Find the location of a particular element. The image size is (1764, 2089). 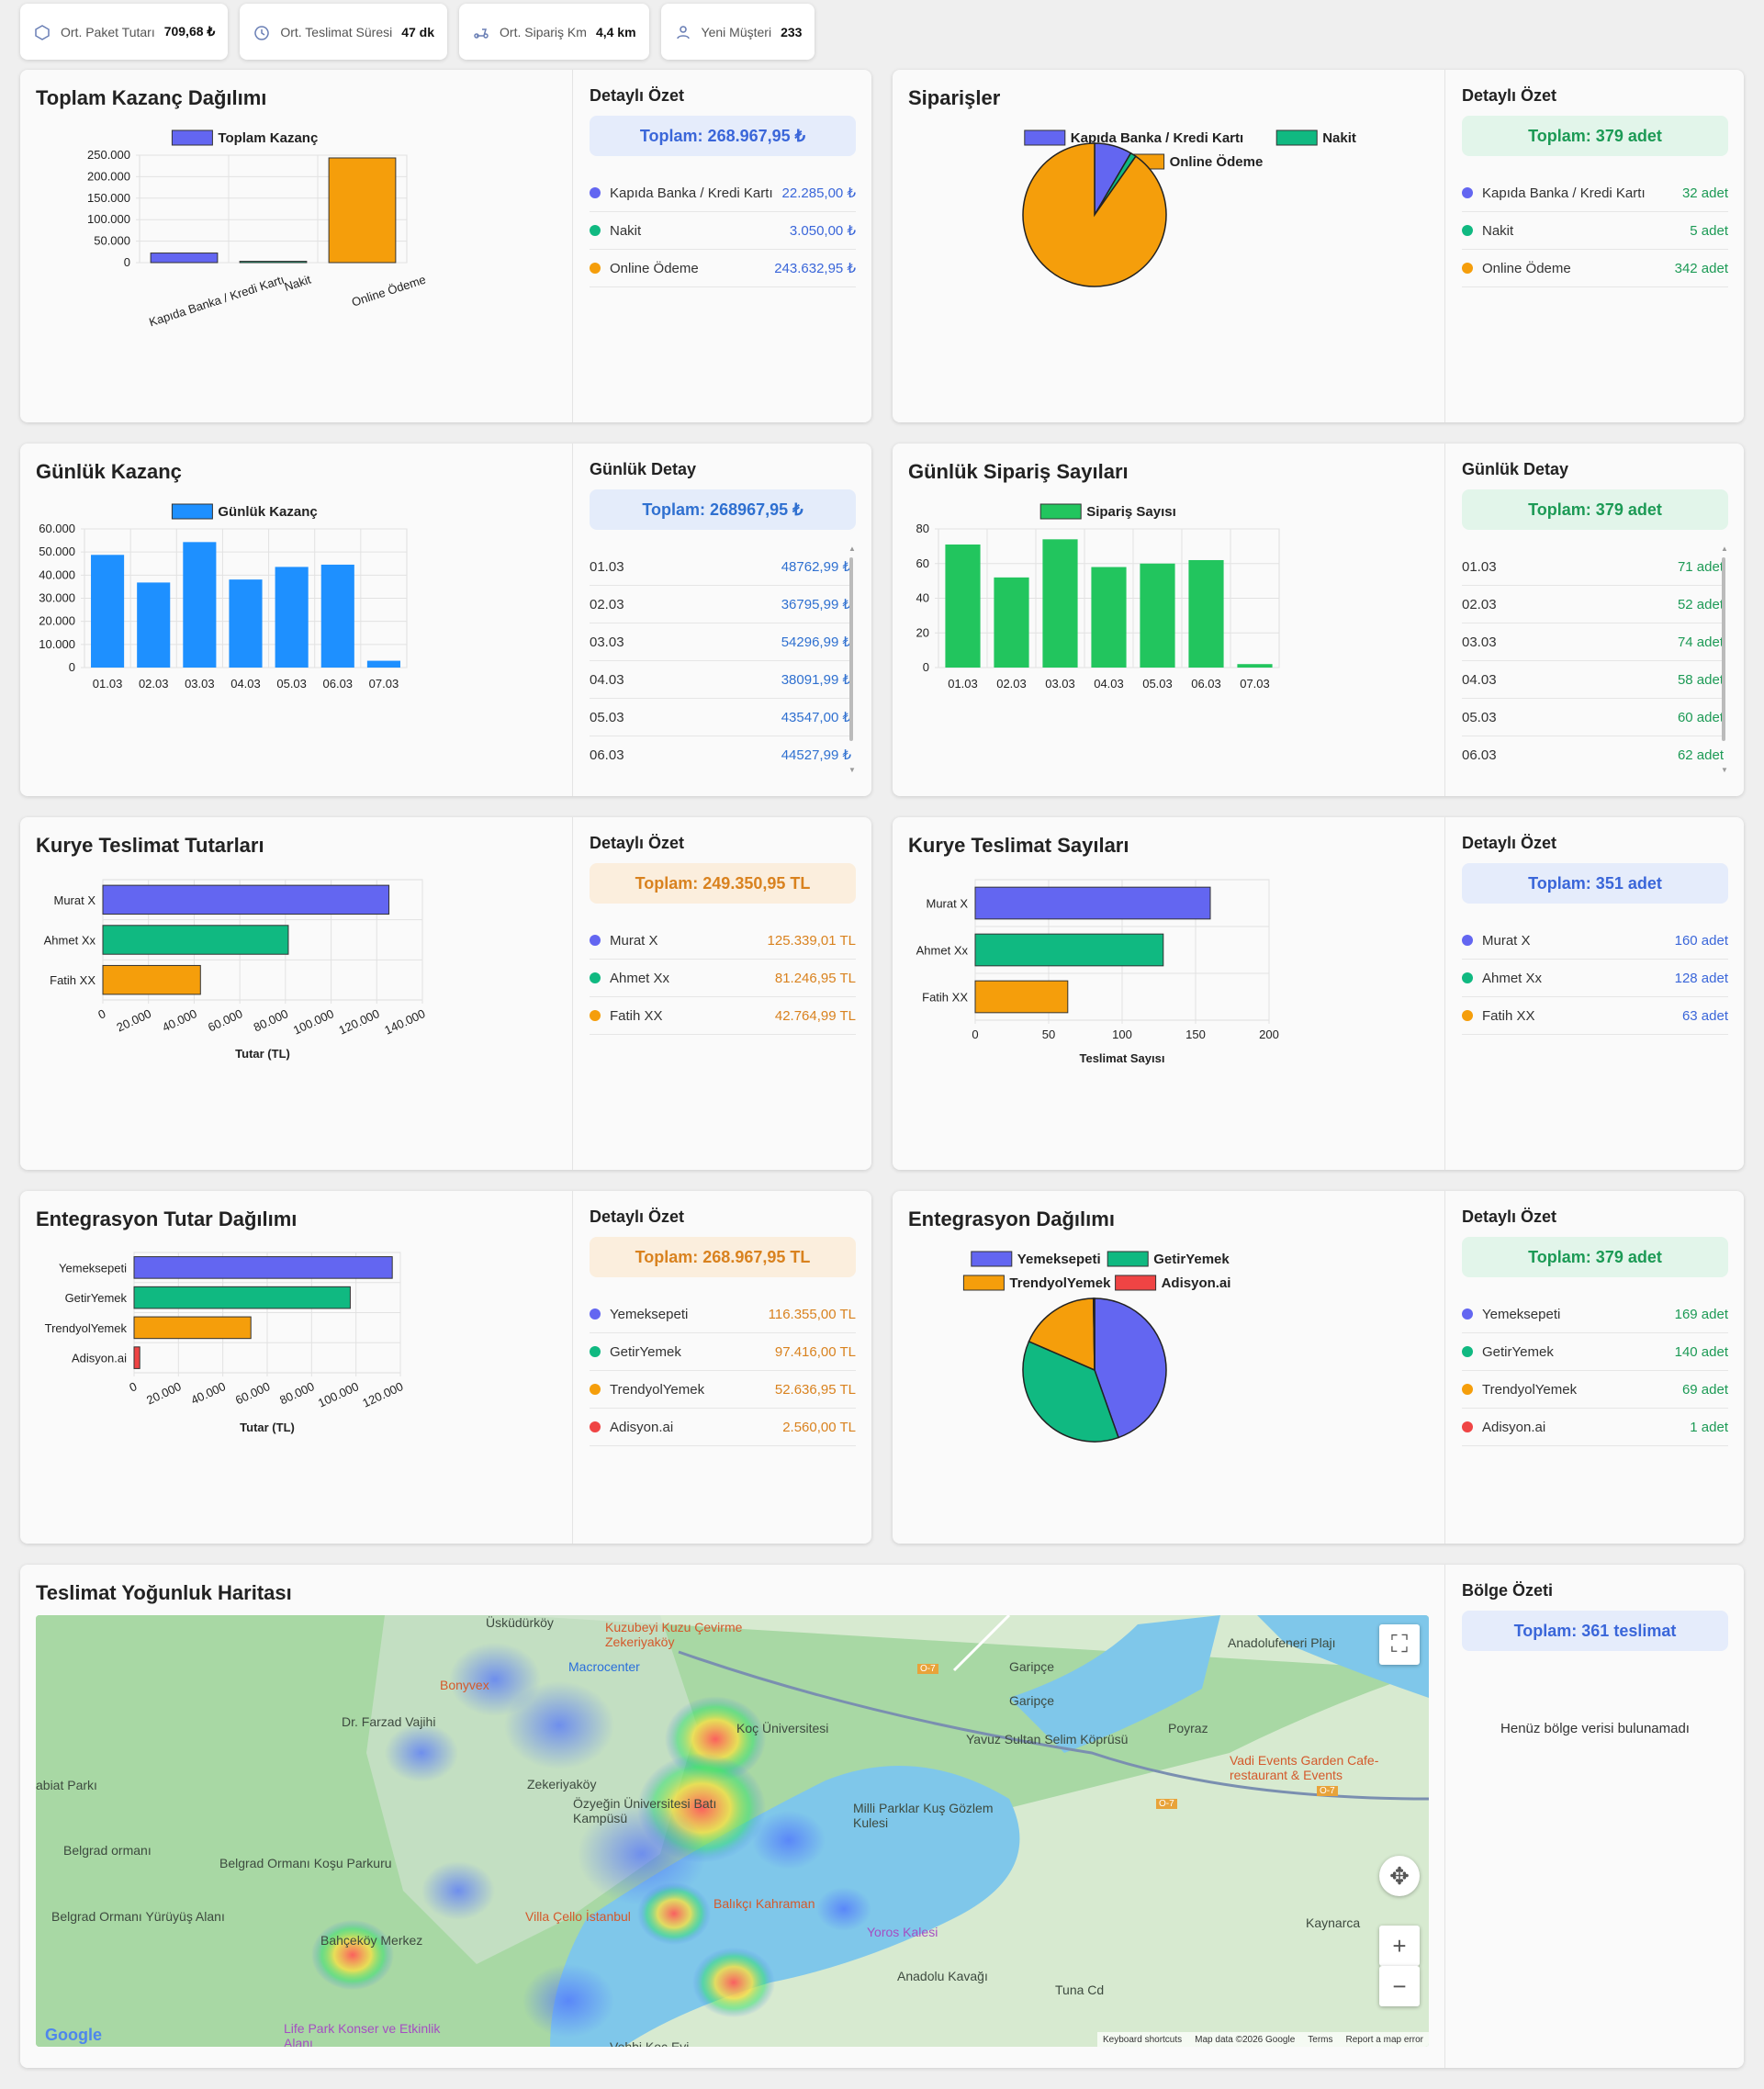

map-label: Yavuz Sultan Selim Köprüsü is located at coordinates (1047, 1739).